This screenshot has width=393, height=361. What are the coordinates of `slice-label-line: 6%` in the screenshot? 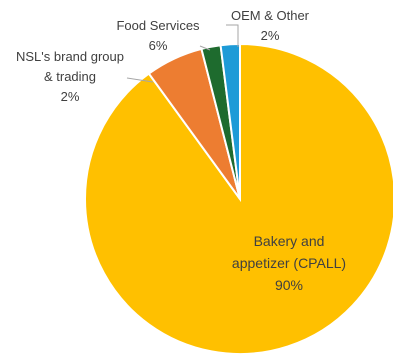 It's located at (158, 45).